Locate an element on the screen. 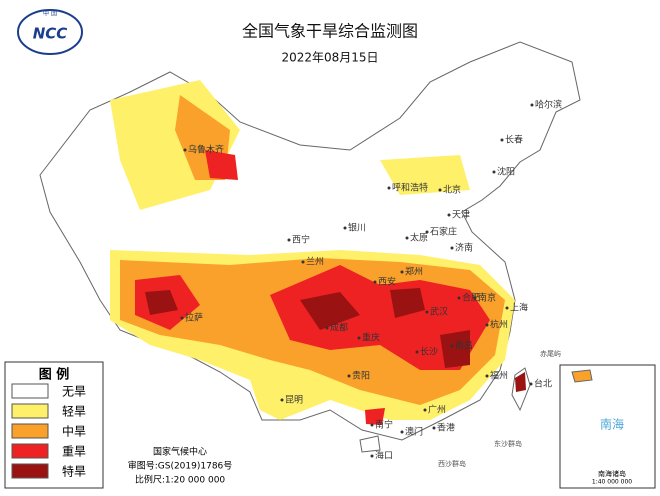  city-label: 合肥 is located at coordinates (471, 298).